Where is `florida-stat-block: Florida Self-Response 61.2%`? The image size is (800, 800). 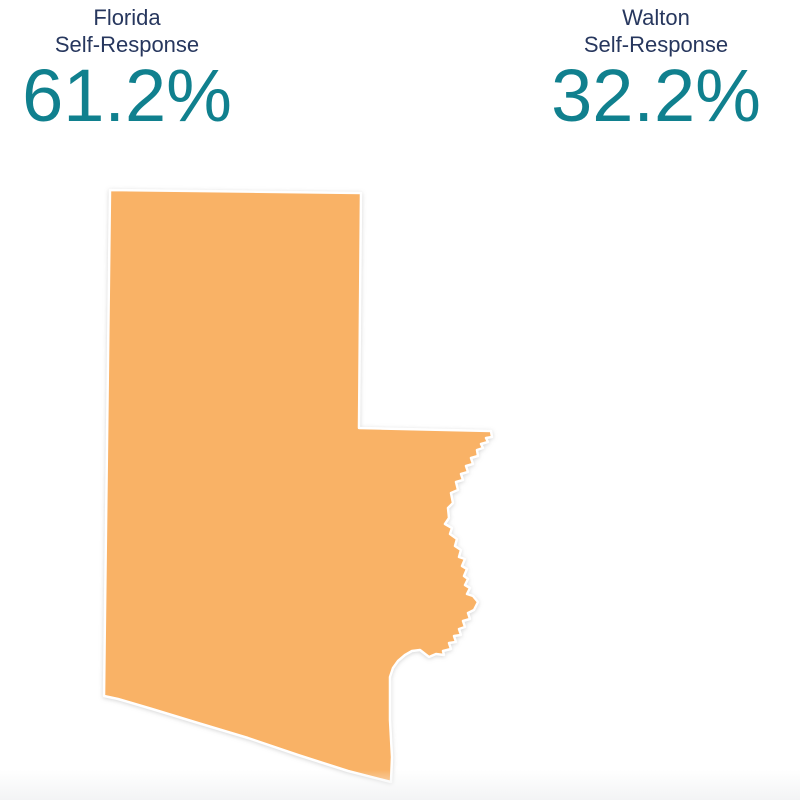
florida-stat-block: Florida Self-Response 61.2% is located at coordinates (127, 70).